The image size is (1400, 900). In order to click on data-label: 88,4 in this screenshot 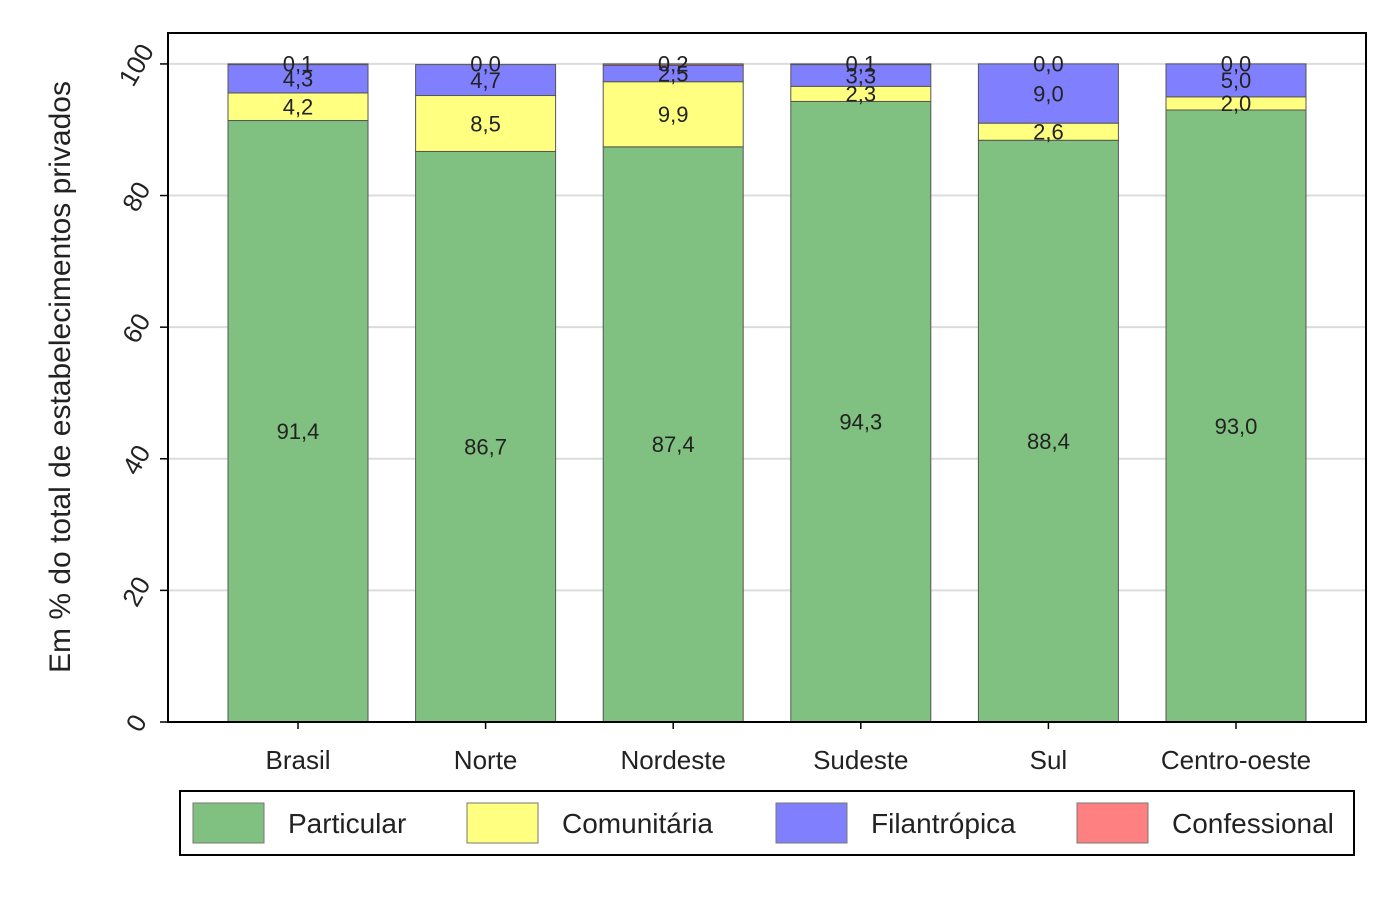, I will do `click(1048, 441)`.